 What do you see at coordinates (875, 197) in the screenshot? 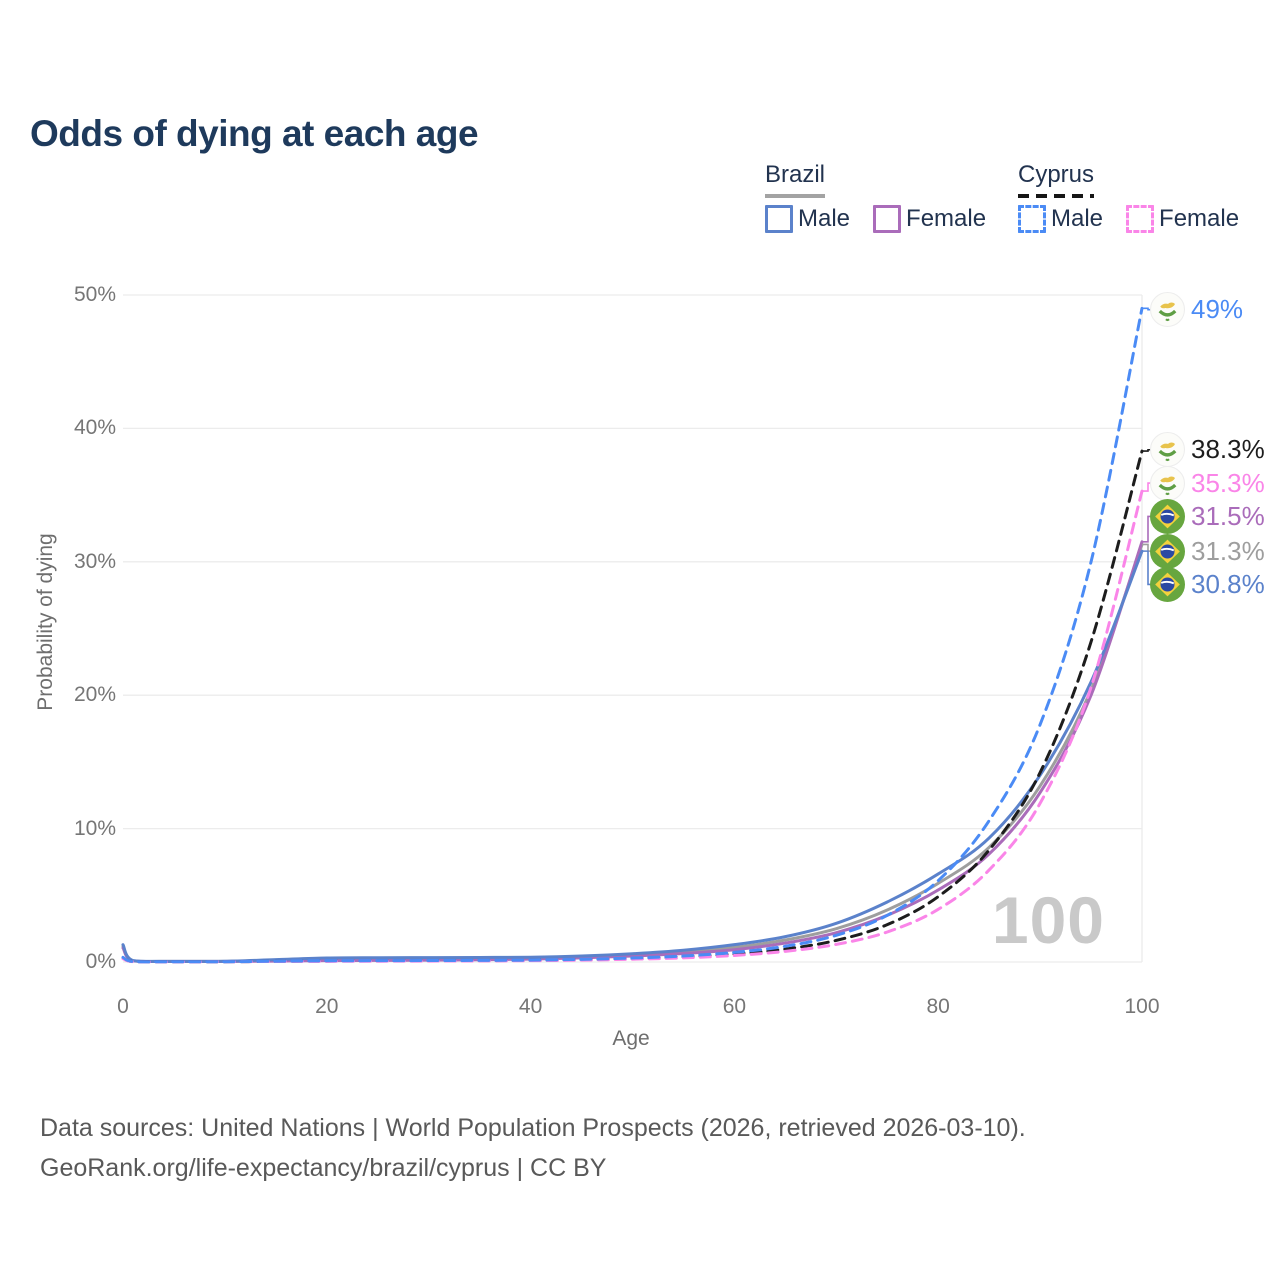
I see `legend-group-brazil: Brazil Male Female` at bounding box center [875, 197].